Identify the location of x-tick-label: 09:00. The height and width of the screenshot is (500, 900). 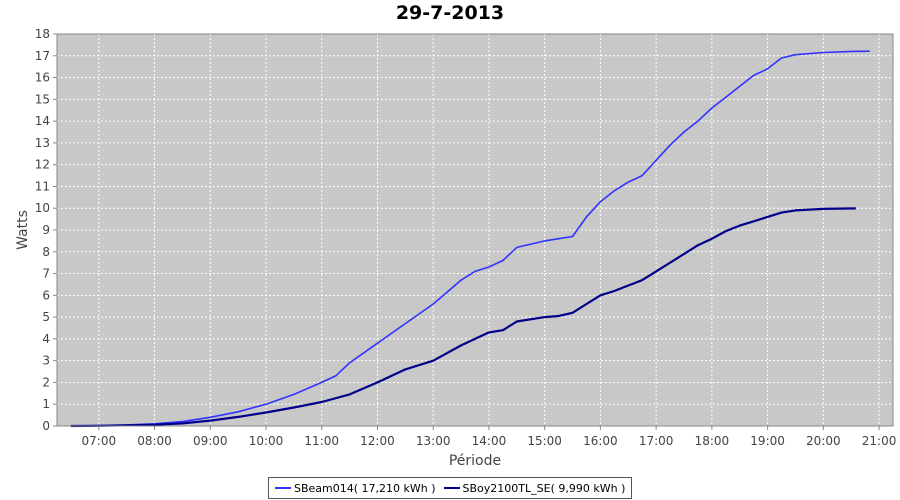
(210, 441).